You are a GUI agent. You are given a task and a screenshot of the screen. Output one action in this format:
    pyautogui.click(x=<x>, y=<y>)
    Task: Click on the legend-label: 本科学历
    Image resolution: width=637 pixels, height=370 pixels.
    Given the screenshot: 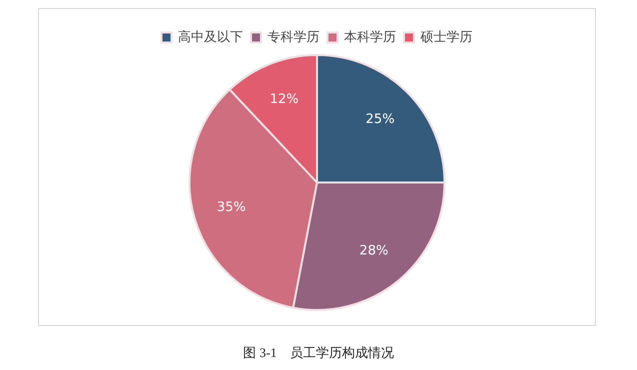 What is the action you would take?
    pyautogui.click(x=370, y=37)
    